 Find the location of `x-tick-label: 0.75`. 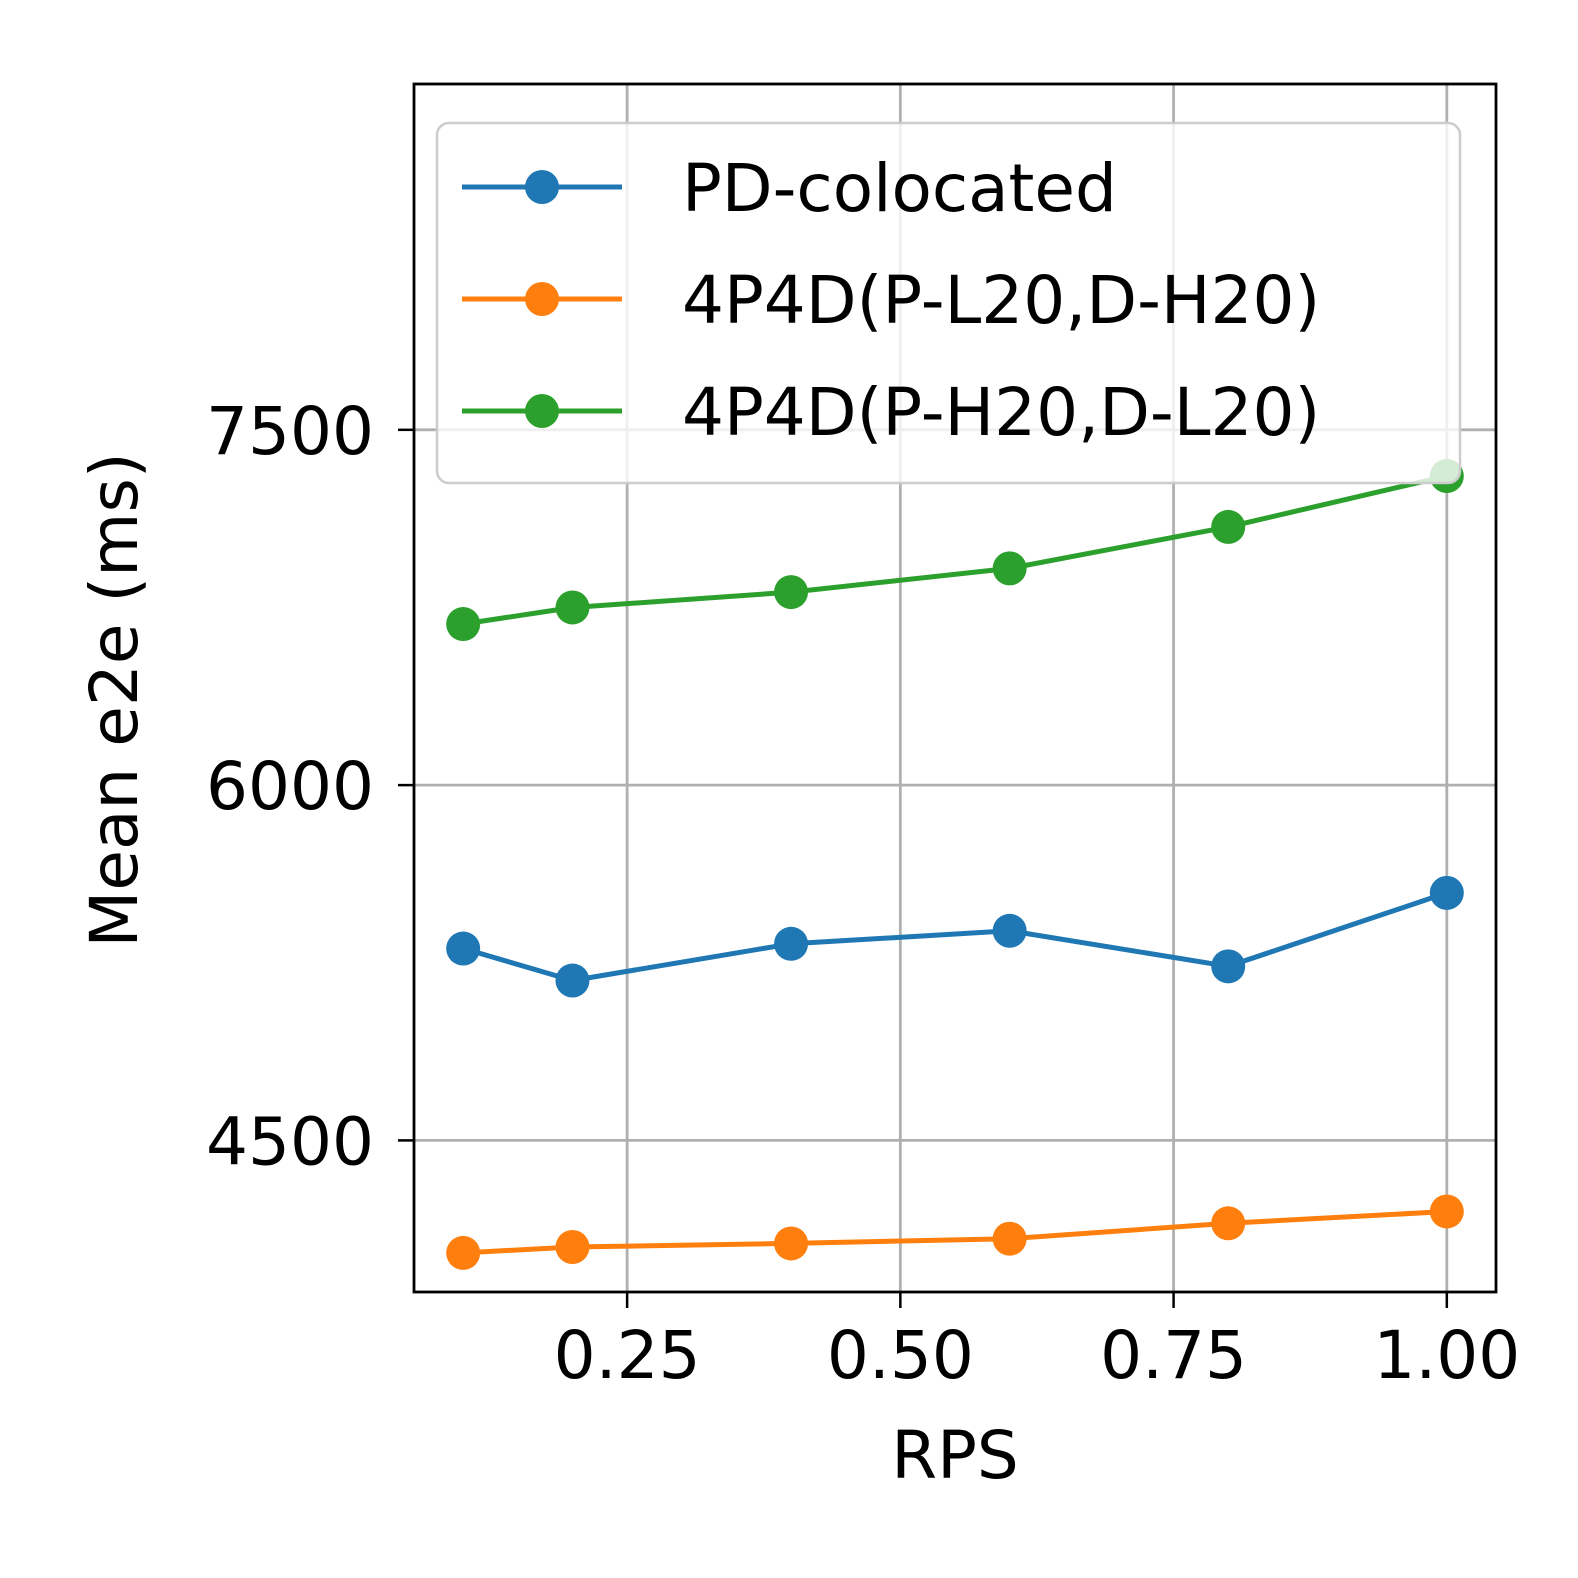

x-tick-label: 0.75 is located at coordinates (1173, 1355).